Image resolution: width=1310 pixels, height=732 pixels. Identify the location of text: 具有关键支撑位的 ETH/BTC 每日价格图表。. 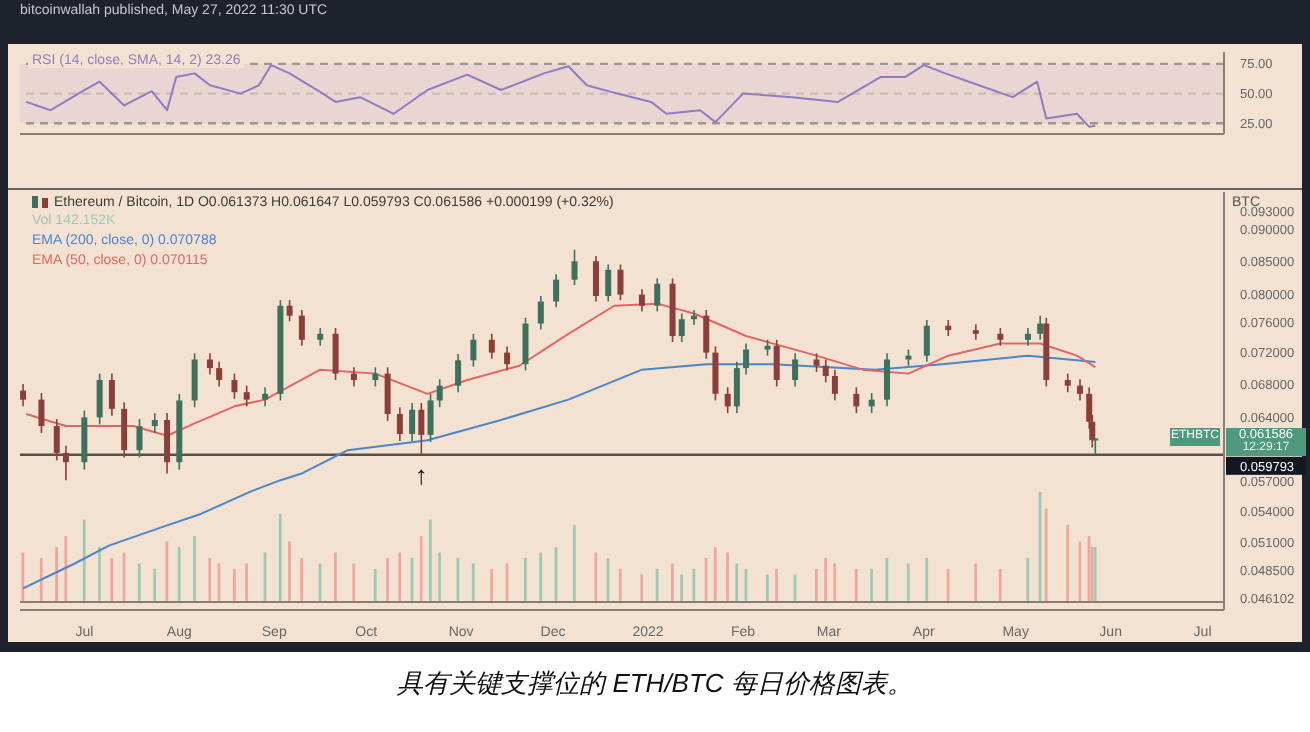
(655, 684).